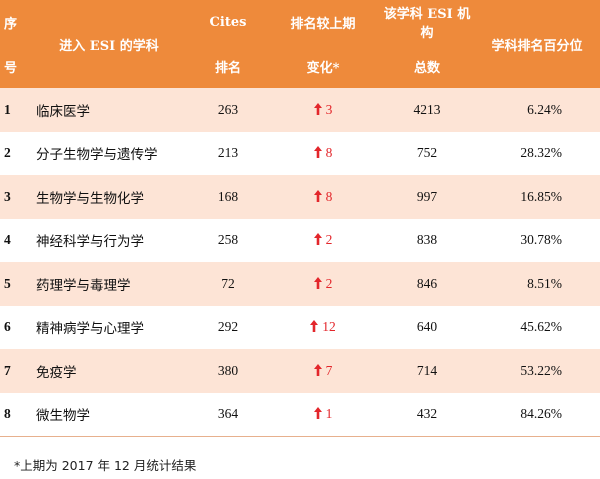  I want to click on header-total-line1: 该学科 ESI 机构, so click(427, 22).